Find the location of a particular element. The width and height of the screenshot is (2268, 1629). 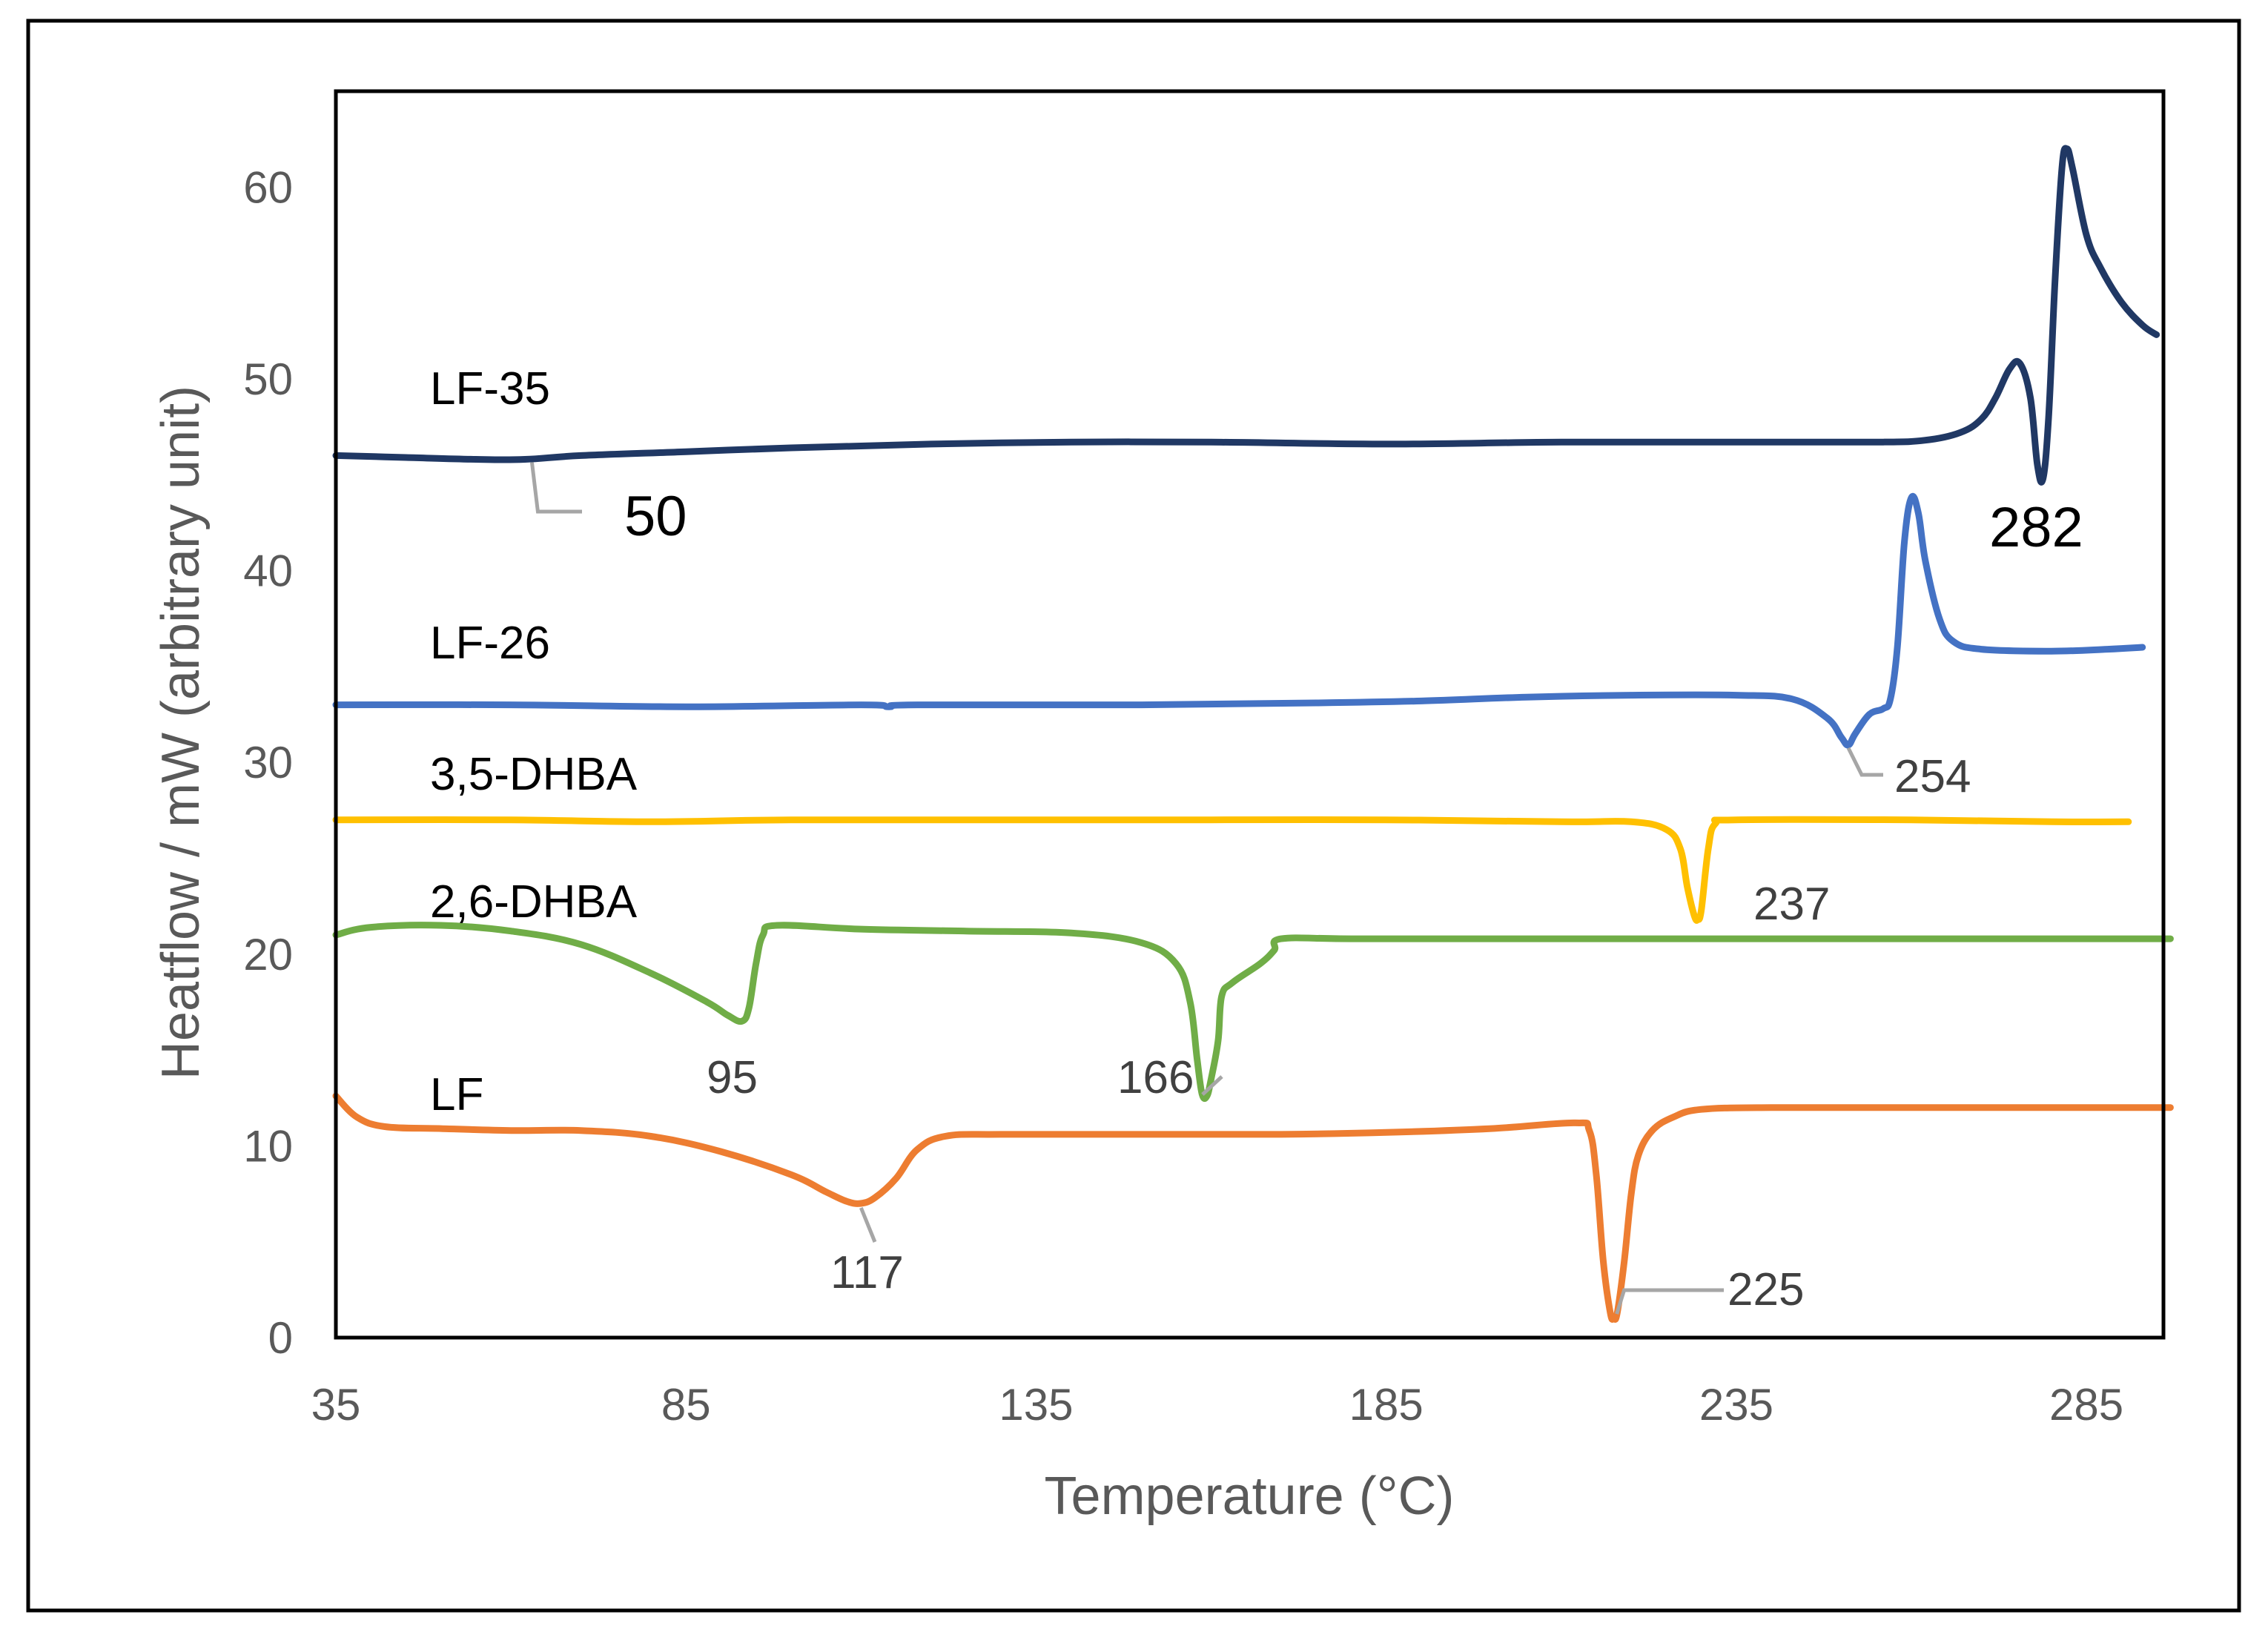

series-label-35-dhba: 3,5-DHBA is located at coordinates (534, 774).